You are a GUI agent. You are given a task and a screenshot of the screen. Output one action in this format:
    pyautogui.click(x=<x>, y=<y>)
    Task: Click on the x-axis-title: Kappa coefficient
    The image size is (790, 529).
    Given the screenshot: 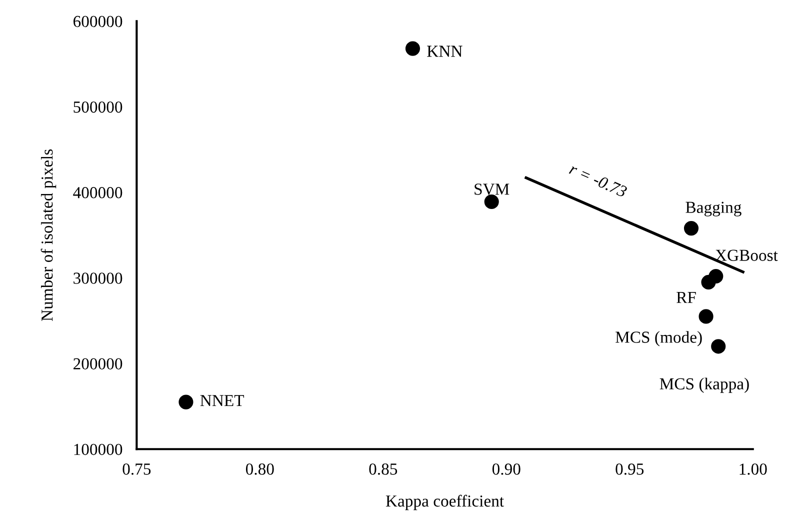 What is the action you would take?
    pyautogui.click(x=445, y=502)
    